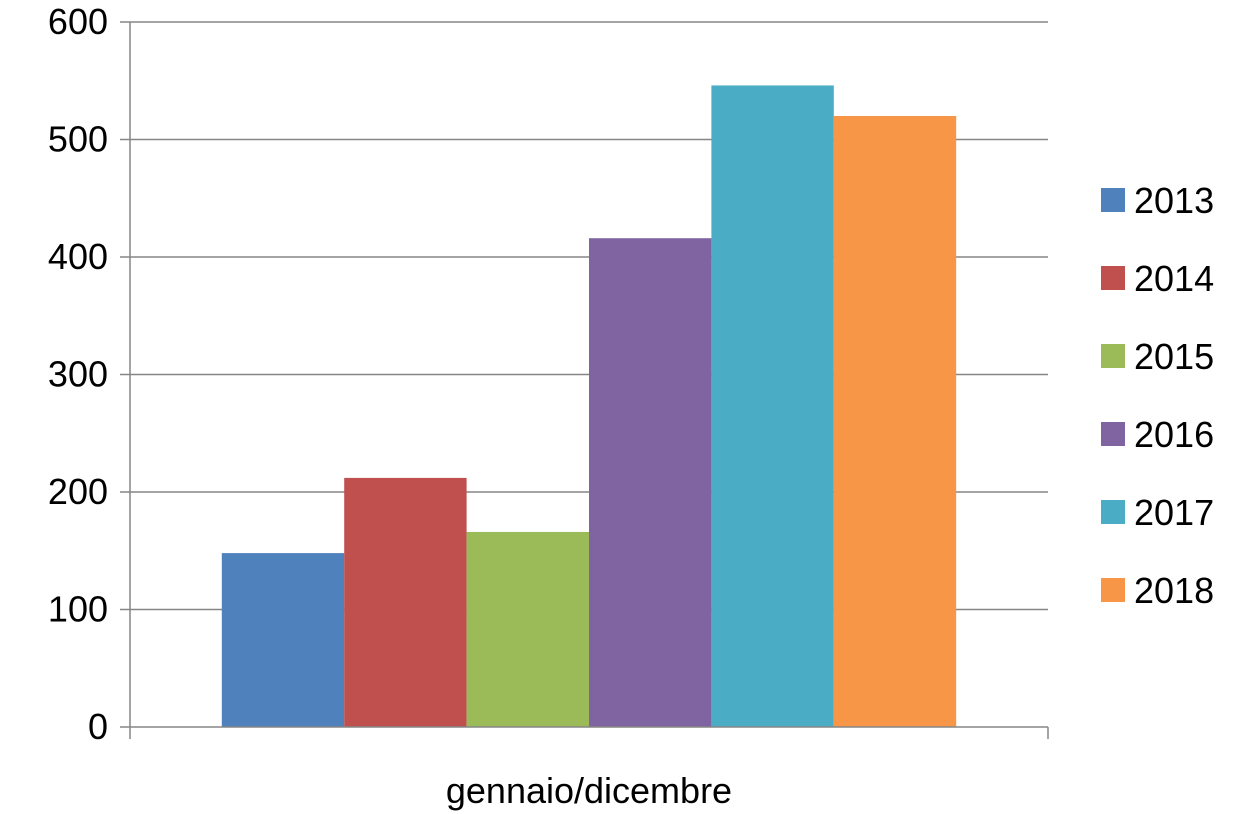 The height and width of the screenshot is (814, 1244). What do you see at coordinates (650, 482) in the screenshot?
I see `bar-2016` at bounding box center [650, 482].